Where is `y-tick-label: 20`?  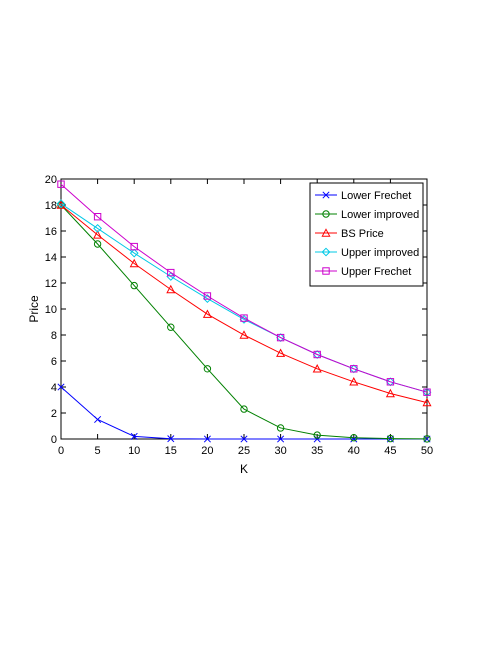 y-tick-label: 20 is located at coordinates (51, 180).